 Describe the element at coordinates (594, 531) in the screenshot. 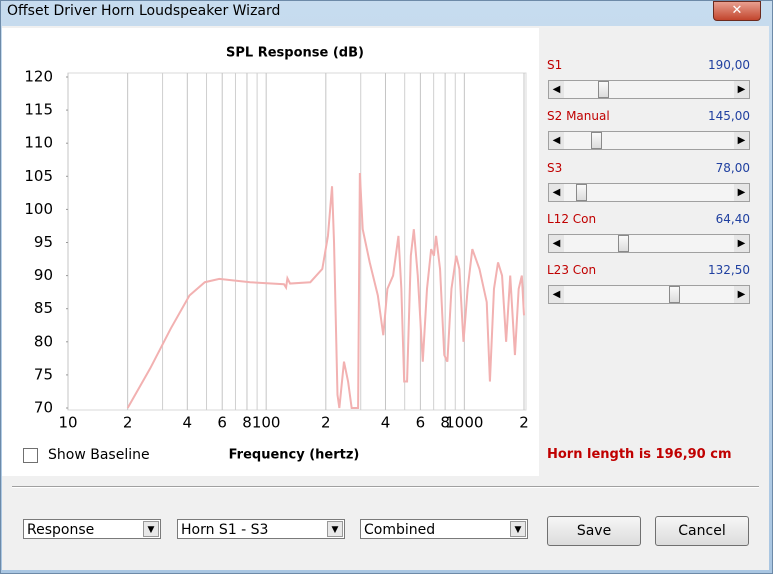

I see `button: Save` at that location.